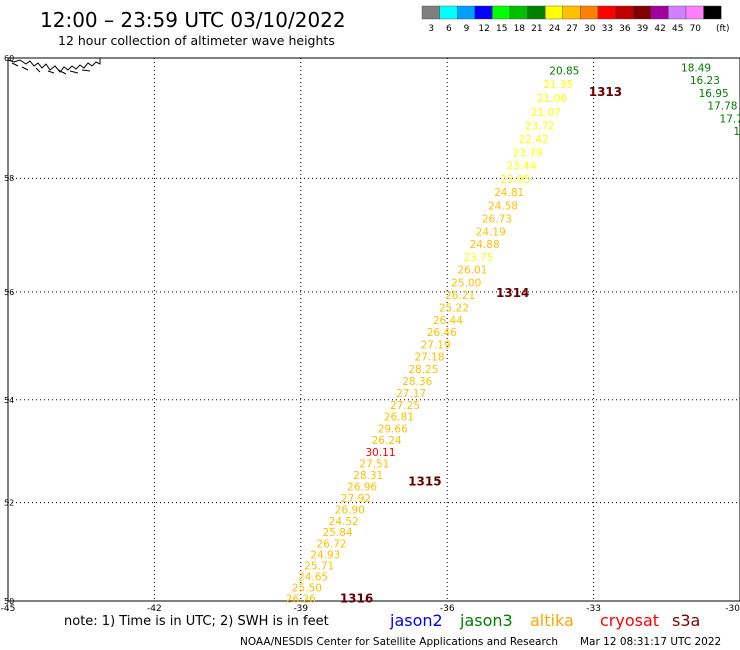 This screenshot has width=740, height=650. Describe the element at coordinates (344, 522) in the screenshot. I see `wave-height-value: 24.52` at that location.